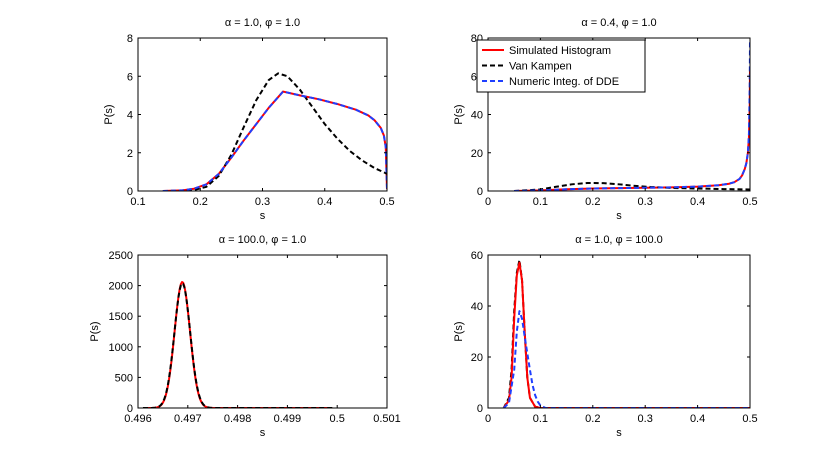 This screenshot has width=830, height=459. What do you see at coordinates (121, 317) in the screenshot?
I see `y-tick-label: 1500` at bounding box center [121, 317].